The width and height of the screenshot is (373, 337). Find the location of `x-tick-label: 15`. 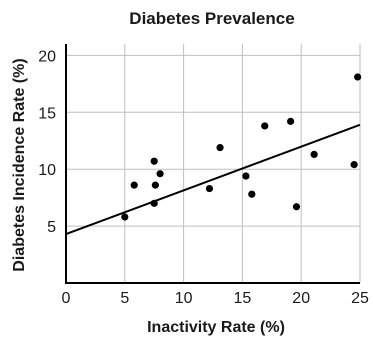

x-tick-label: 15 is located at coordinates (243, 298).